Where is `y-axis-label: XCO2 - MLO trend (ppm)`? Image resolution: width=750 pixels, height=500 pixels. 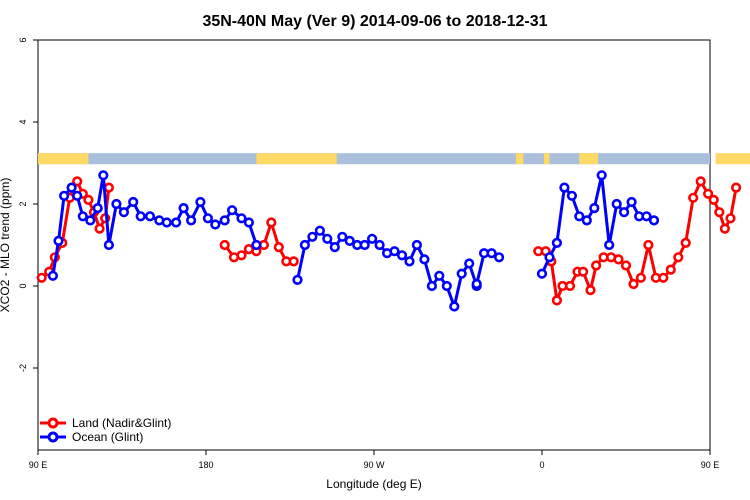
y-axis-label: XCO2 - MLO trend (ppm) is located at coordinates (6, 245).